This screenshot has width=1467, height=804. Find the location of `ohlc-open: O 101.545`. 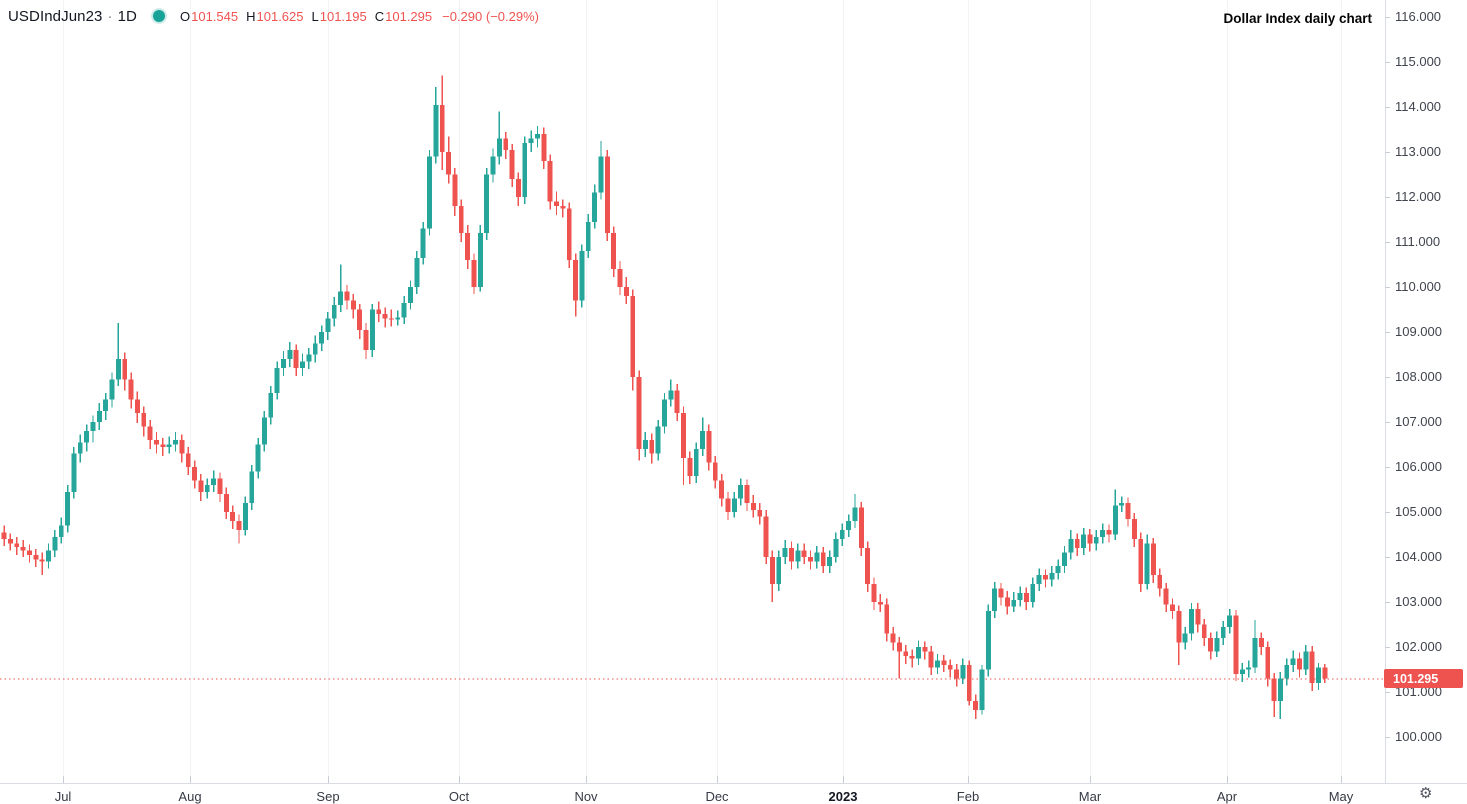

ohlc-open: O 101.545 is located at coordinates (209, 16).